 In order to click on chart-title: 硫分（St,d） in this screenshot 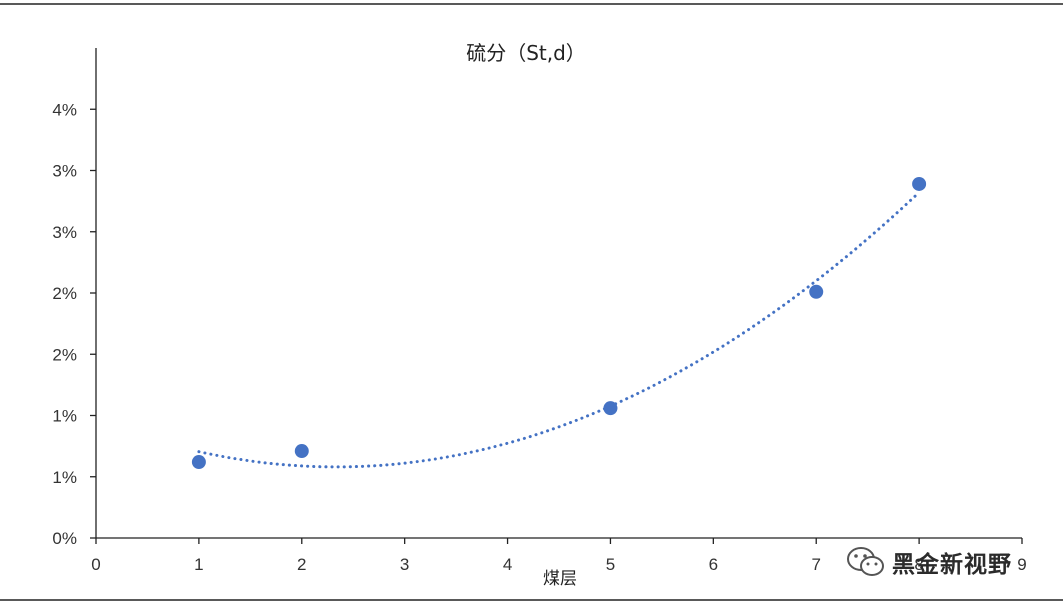, I will do `click(526, 53)`.